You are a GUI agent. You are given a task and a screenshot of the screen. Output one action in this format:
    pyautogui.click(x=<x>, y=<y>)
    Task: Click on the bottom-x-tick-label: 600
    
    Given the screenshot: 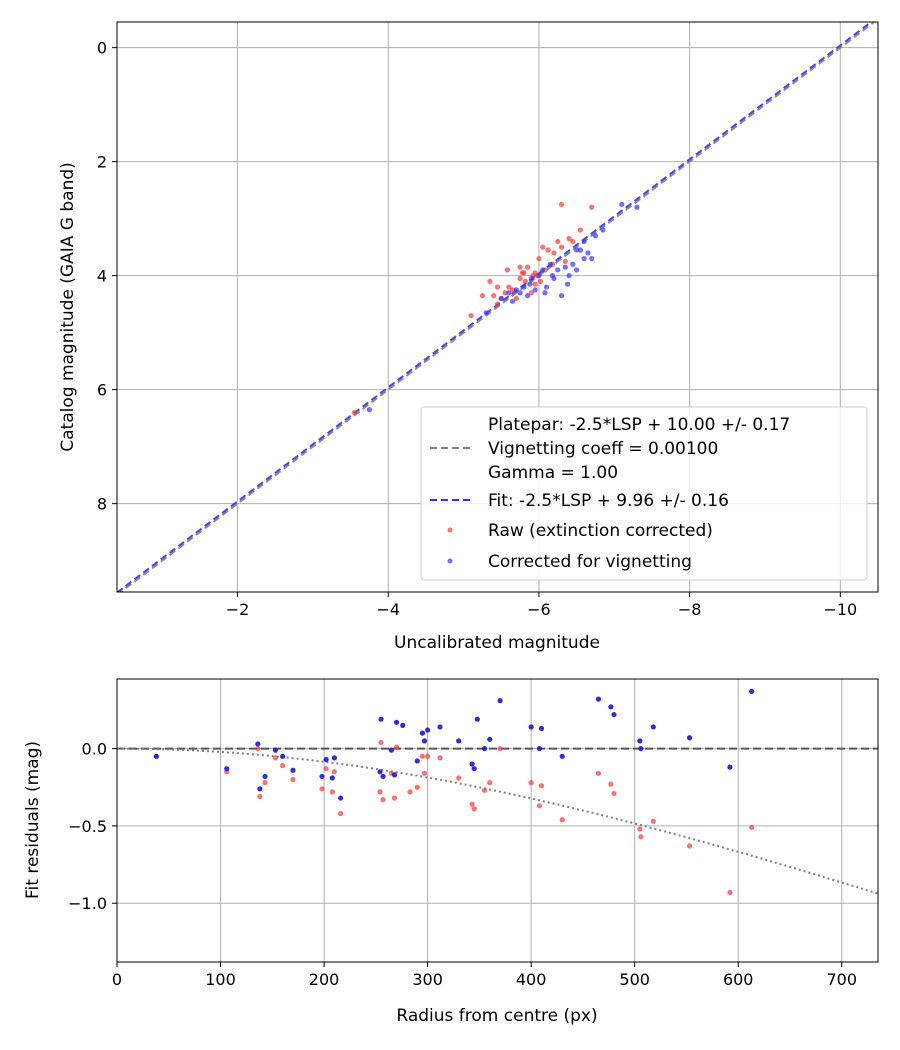 What is the action you would take?
    pyautogui.click(x=738, y=979)
    